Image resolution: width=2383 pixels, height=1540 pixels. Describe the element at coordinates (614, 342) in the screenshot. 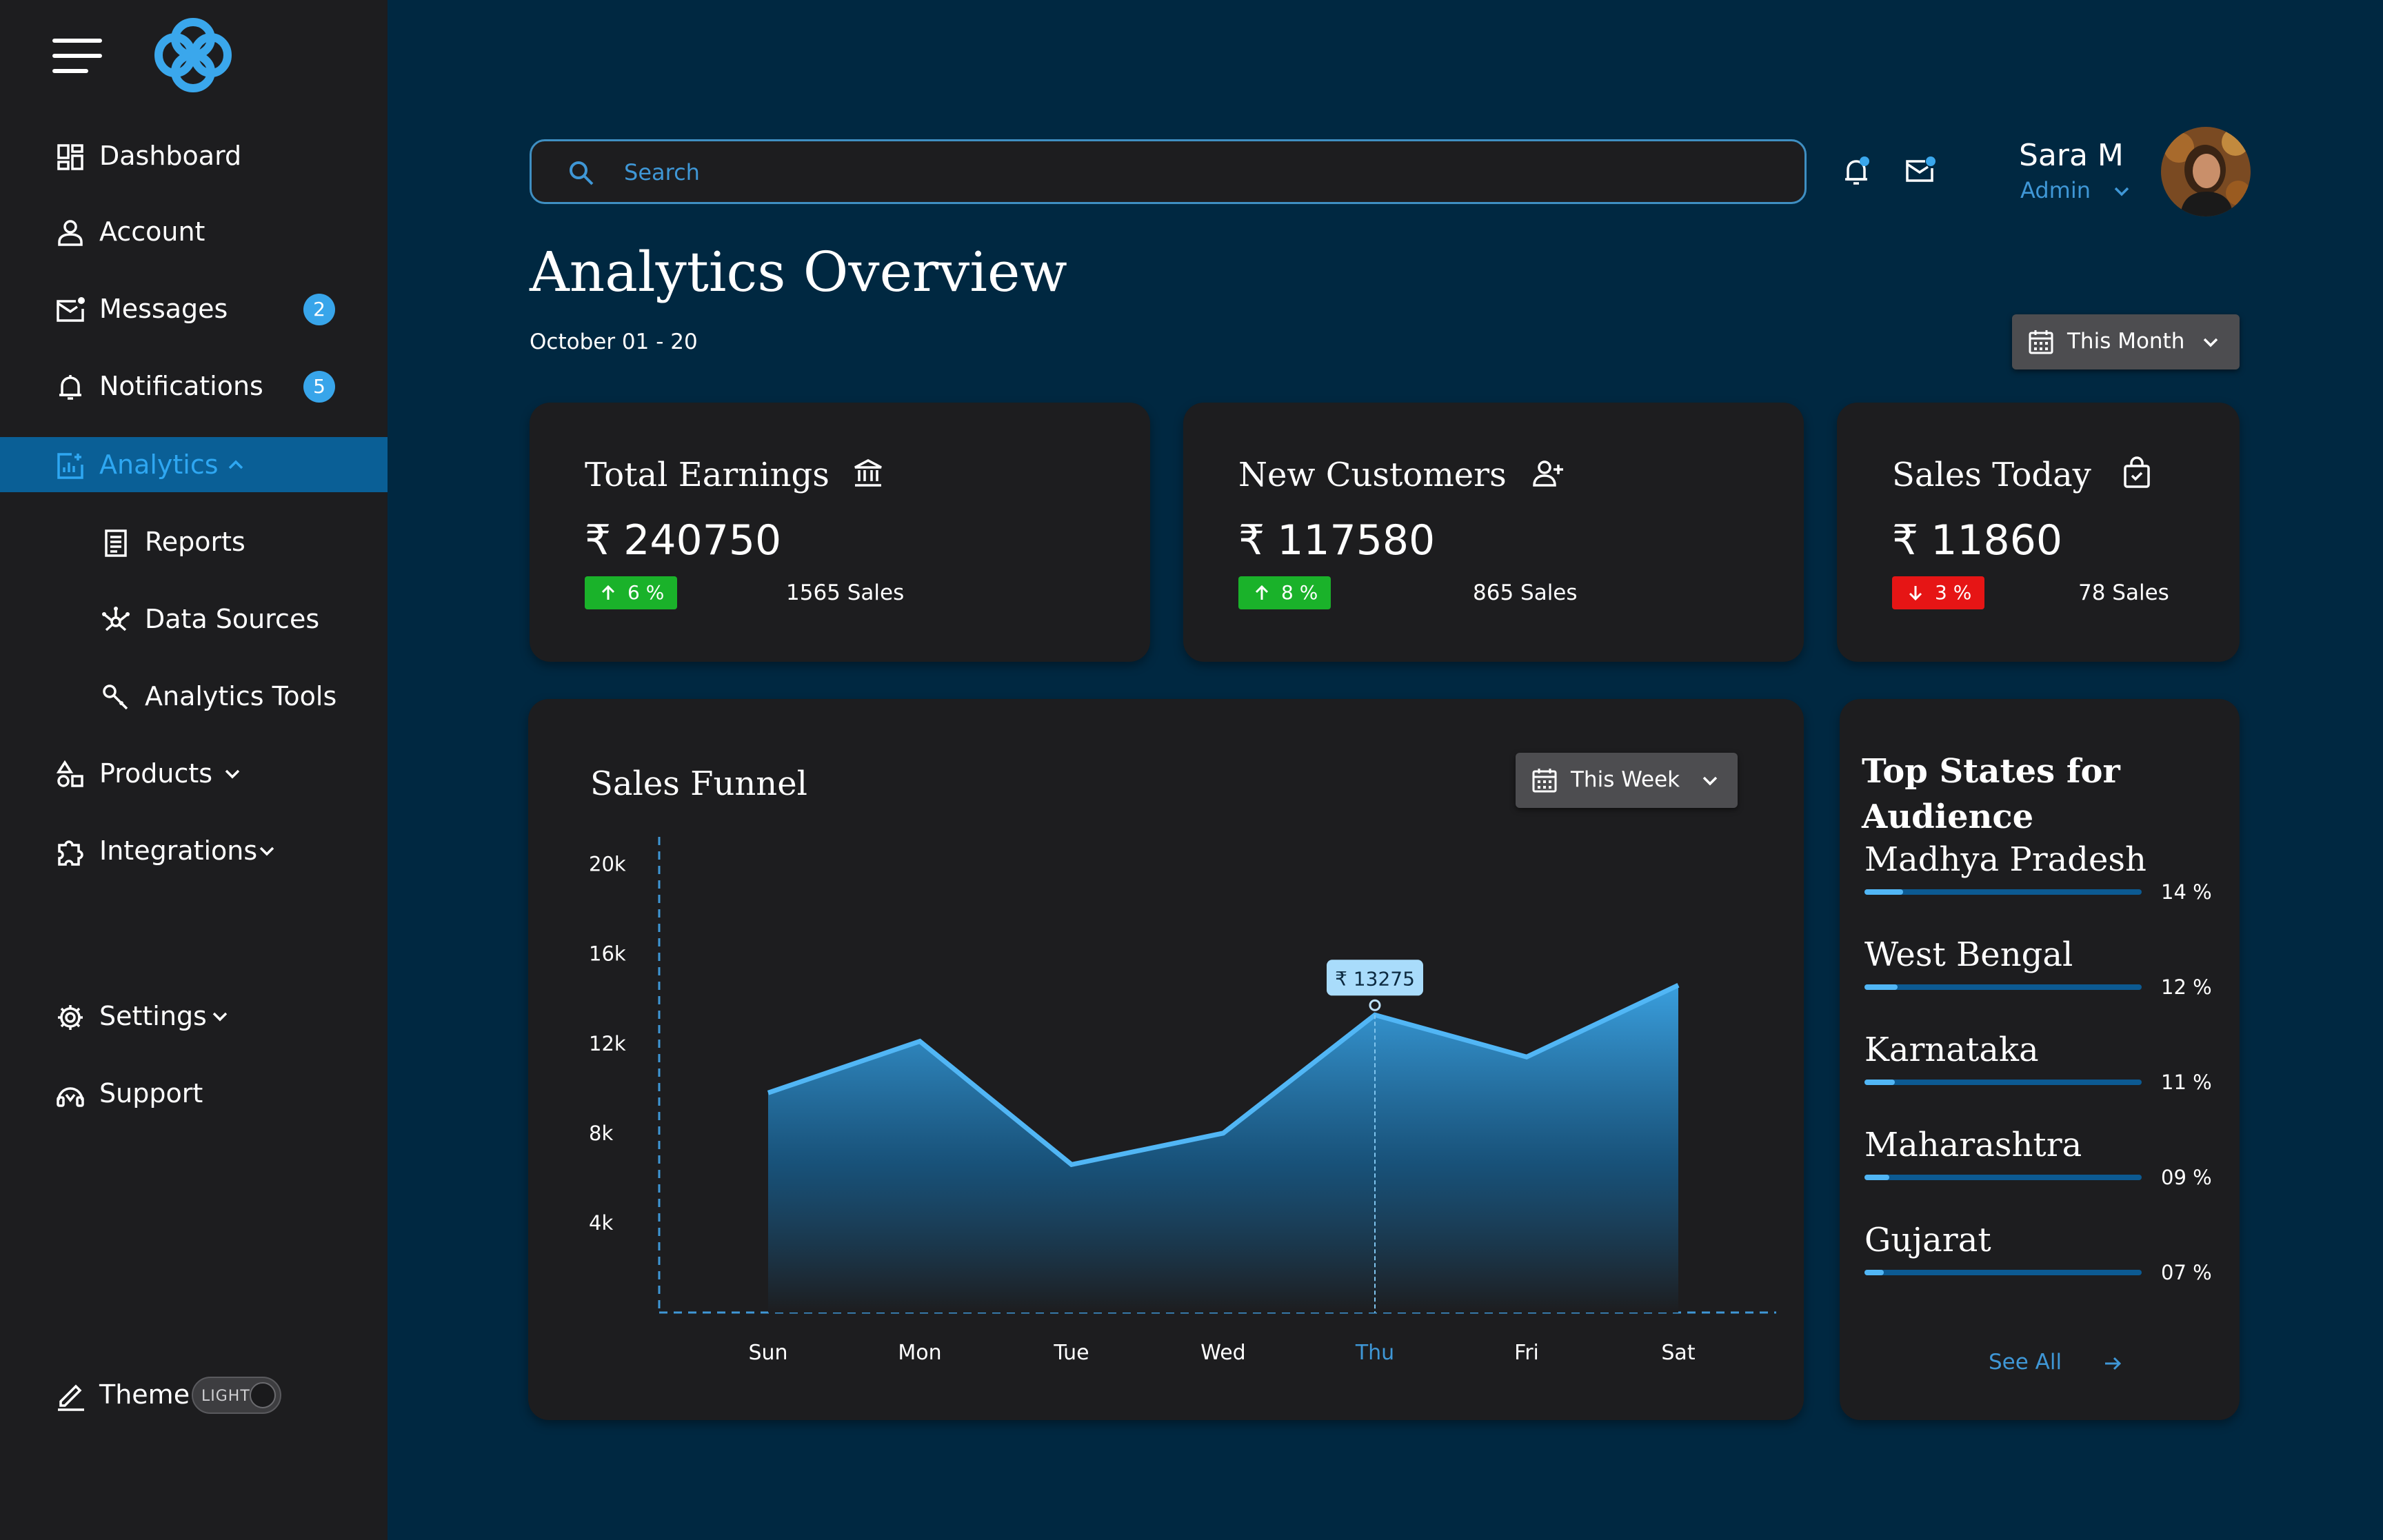

I see `date-range: October 01 - 20` at that location.